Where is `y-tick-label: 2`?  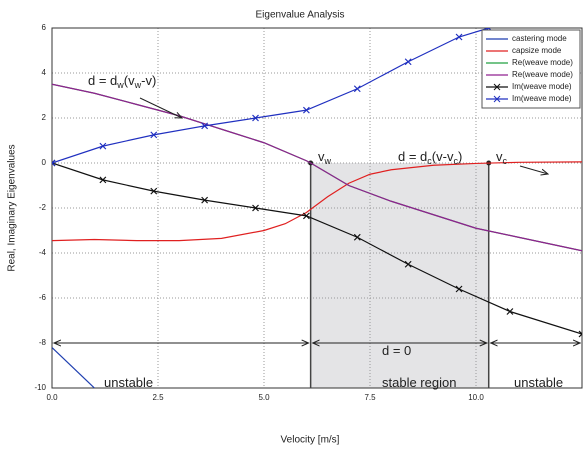 y-tick-label: 2 is located at coordinates (44, 117).